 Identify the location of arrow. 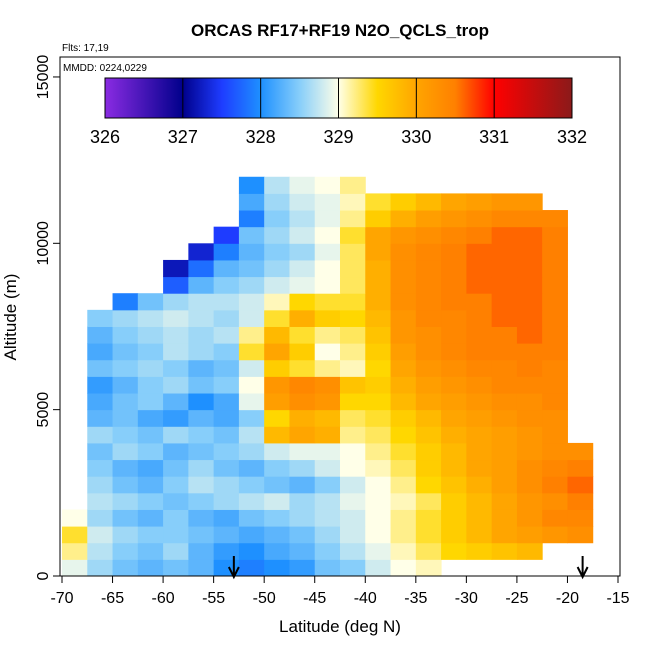
(582, 568).